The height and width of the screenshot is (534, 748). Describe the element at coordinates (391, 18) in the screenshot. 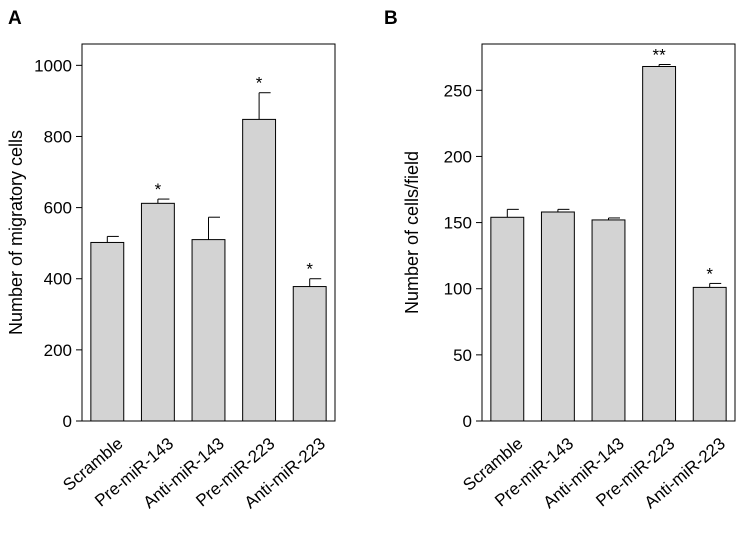

I see `panel-b-letter: B` at that location.